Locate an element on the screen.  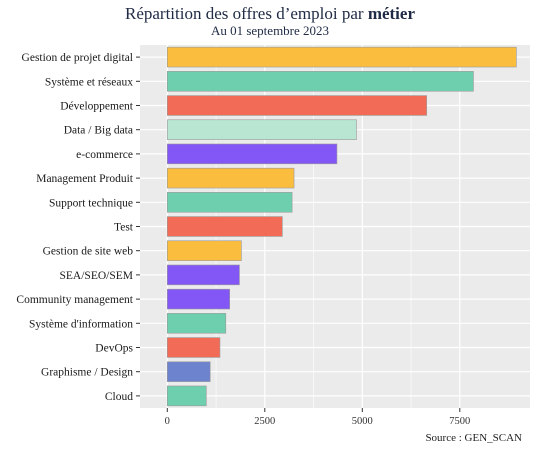
y-tick-label: Développement is located at coordinates (97, 107).